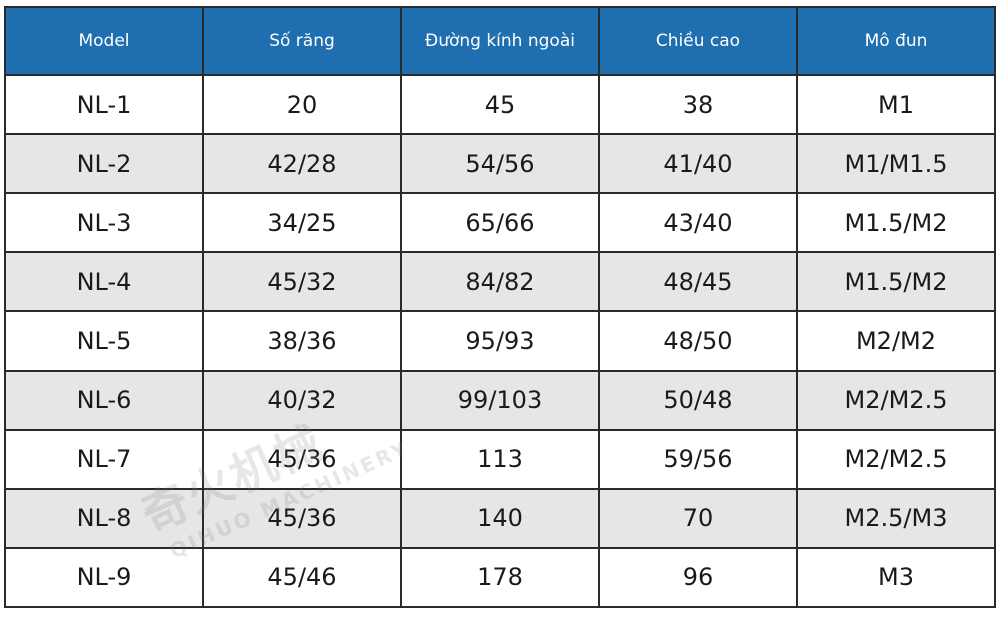 The height and width of the screenshot is (629, 1000). I want to click on cell-outer-diameter: 178, so click(500, 577).